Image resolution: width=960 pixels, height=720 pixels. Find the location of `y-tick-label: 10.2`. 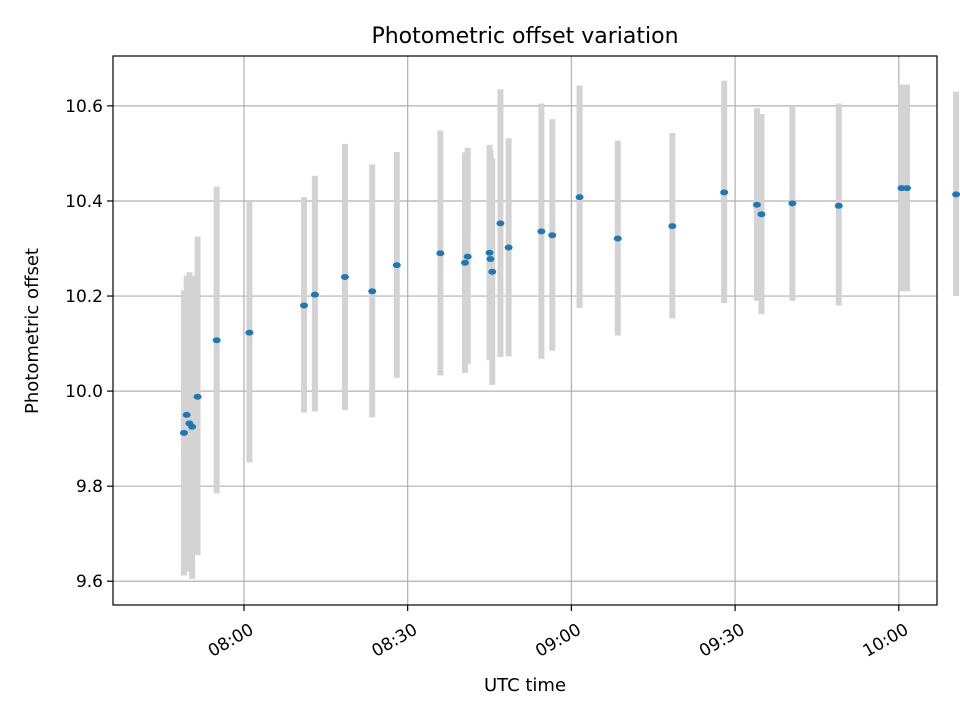

y-tick-label: 10.2 is located at coordinates (84, 297).